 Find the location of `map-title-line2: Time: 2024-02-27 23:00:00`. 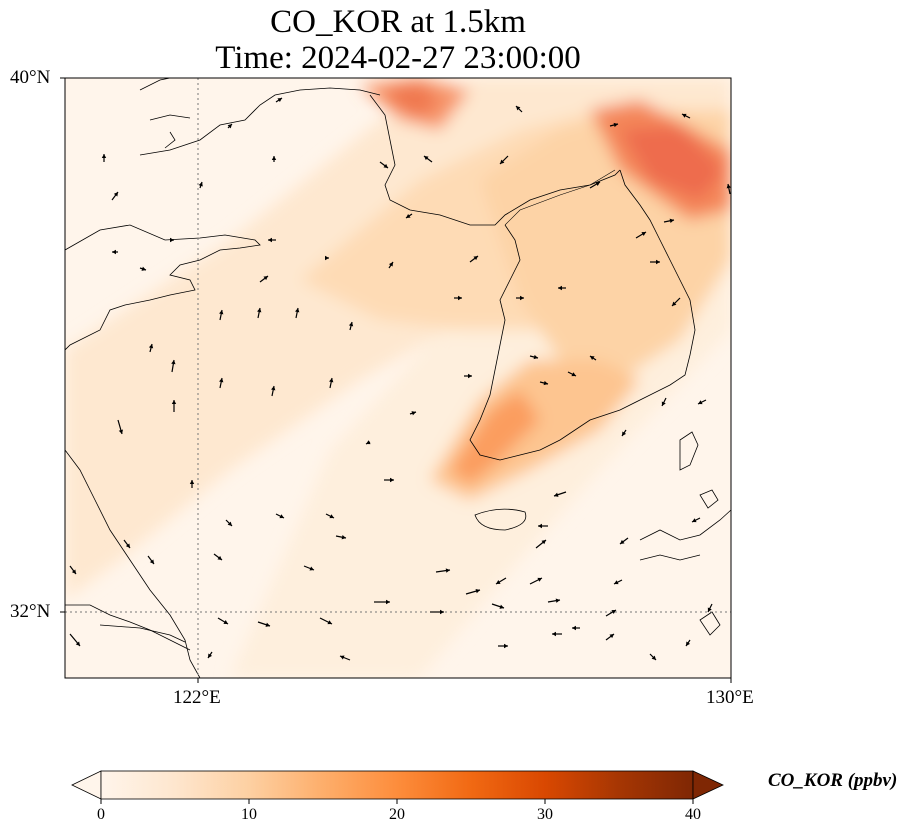

map-title-line2: Time: 2024-02-27 23:00:00 is located at coordinates (398, 58).